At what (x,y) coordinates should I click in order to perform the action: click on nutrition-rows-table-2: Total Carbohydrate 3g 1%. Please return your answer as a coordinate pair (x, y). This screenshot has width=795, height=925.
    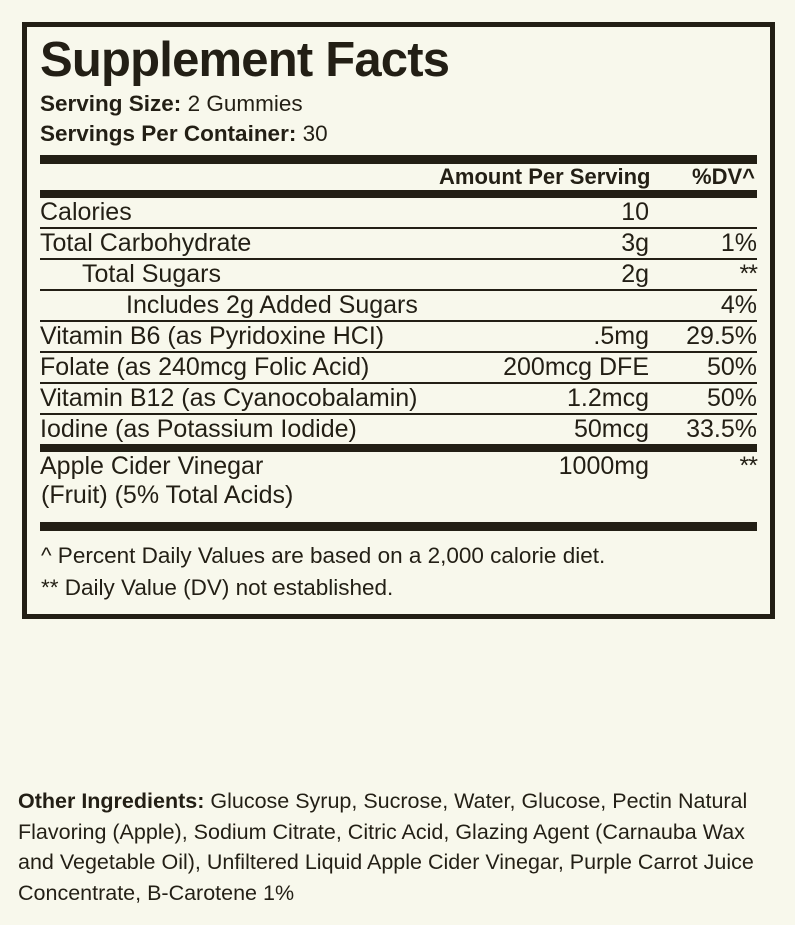
    Looking at the image, I should click on (398, 243).